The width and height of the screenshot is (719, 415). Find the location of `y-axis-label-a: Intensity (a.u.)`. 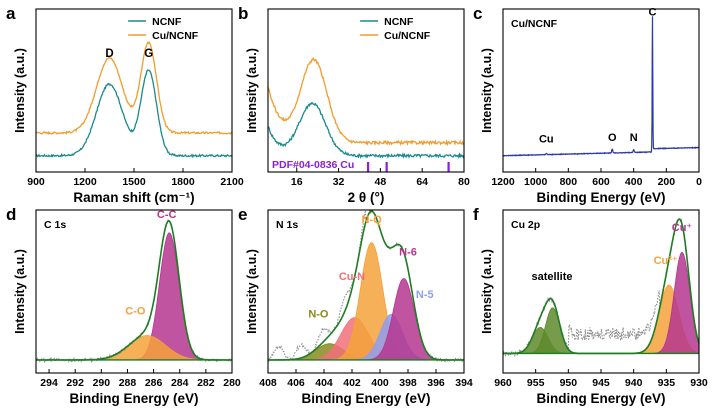

y-axis-label-a: Intensity (a.u.) is located at coordinates (20, 90).